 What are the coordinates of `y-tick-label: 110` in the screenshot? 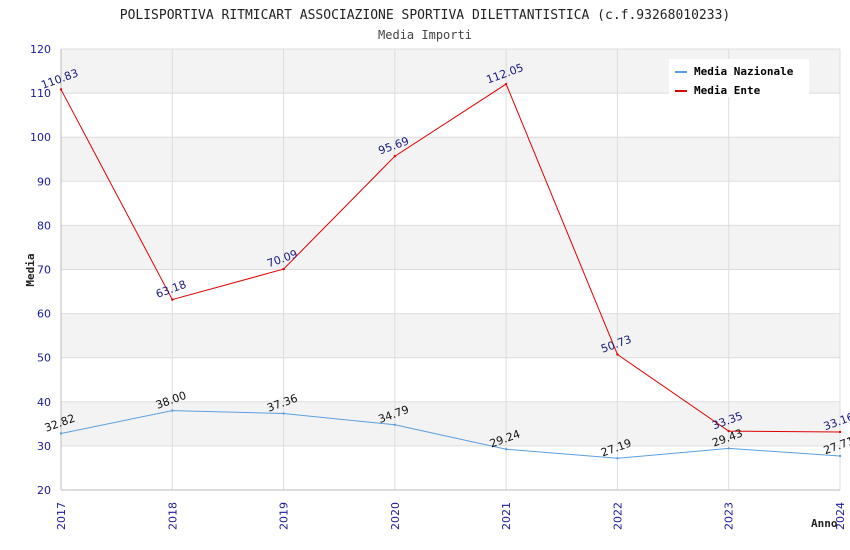 It's located at (40, 93).